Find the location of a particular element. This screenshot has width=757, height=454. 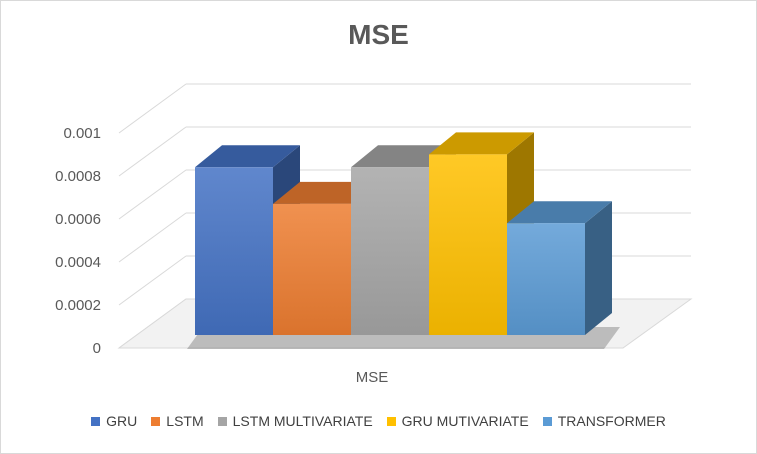

legend-label: GRU is located at coordinates (122, 421).